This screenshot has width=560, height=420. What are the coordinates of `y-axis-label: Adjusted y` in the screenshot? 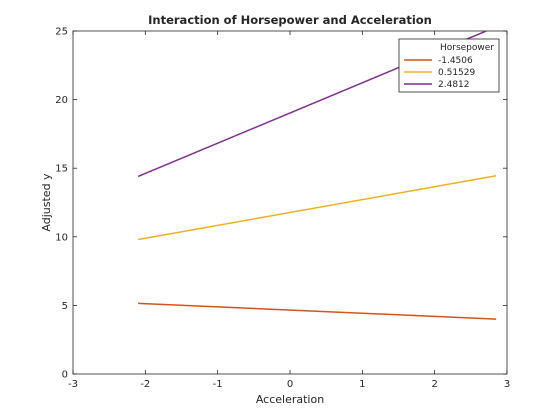 It's located at (46, 202).